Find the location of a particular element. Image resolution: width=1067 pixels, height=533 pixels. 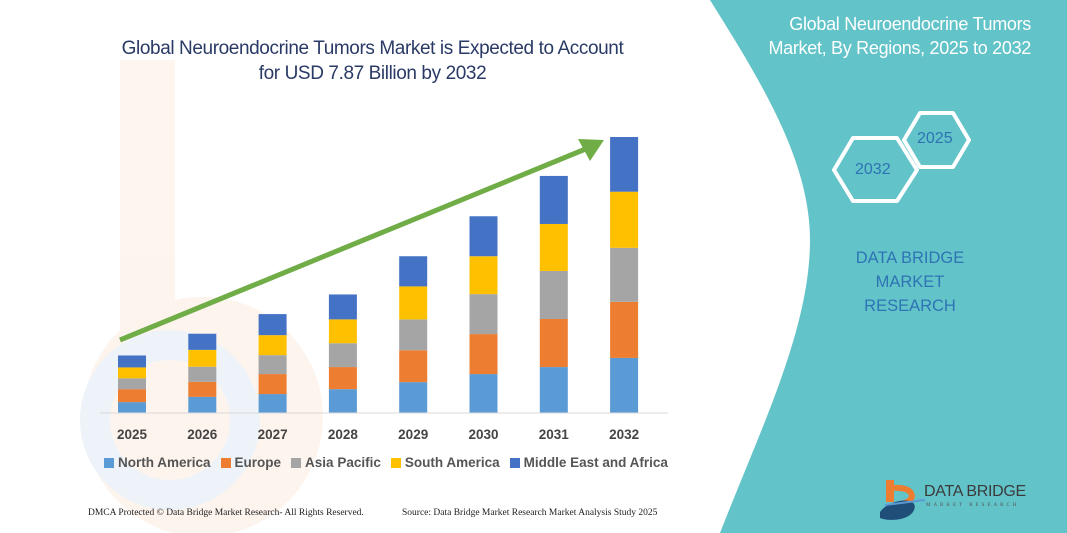

bar-segment-asia-pacific-2031 is located at coordinates (553, 295).